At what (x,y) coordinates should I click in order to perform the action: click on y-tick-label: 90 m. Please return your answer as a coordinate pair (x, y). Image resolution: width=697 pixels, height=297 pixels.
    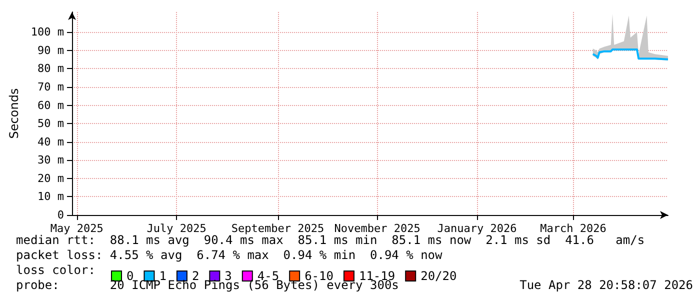
    Looking at the image, I should click on (51, 50).